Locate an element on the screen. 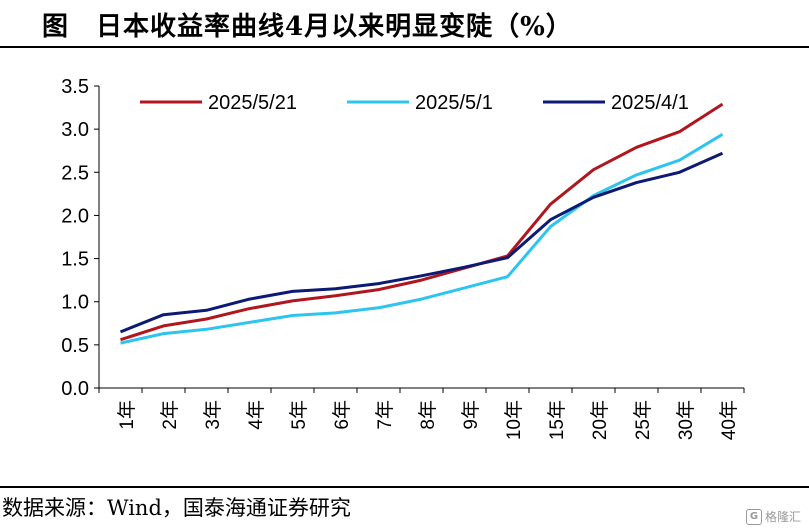 Image resolution: width=809 pixels, height=531 pixels. legend-label: 2025/4/1 is located at coordinates (650, 103).